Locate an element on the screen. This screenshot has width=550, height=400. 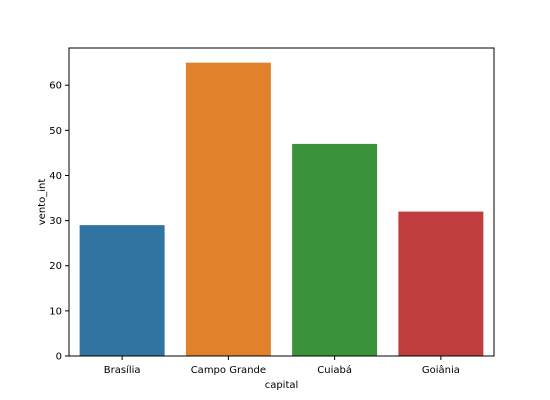
y-tick-label: 10 is located at coordinates (55, 311).